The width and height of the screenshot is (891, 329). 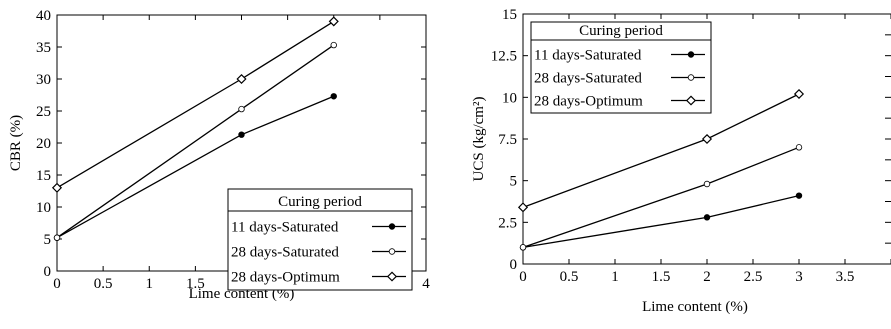 I want to click on x-tick-label: 3, so click(x=799, y=277).